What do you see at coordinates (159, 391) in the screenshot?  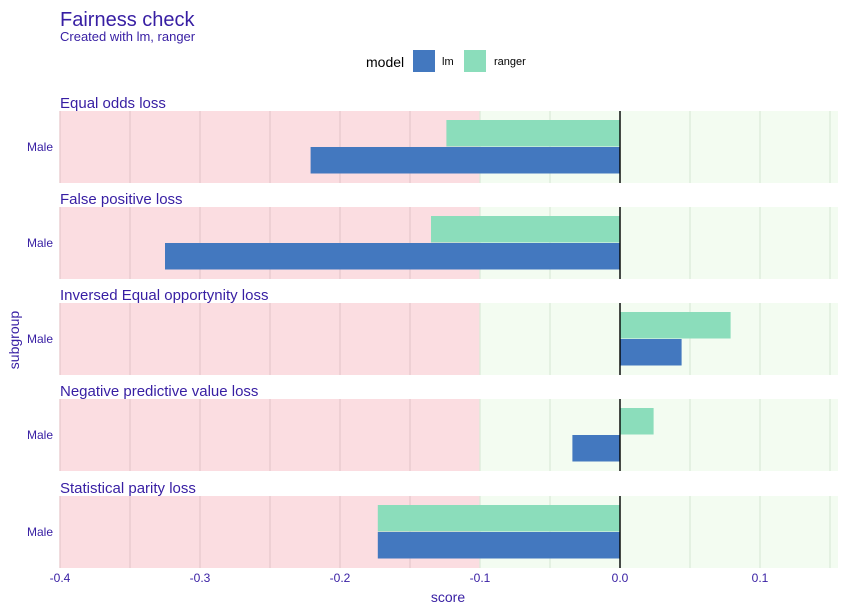 I see `panel-title: Negative predictive value loss` at bounding box center [159, 391].